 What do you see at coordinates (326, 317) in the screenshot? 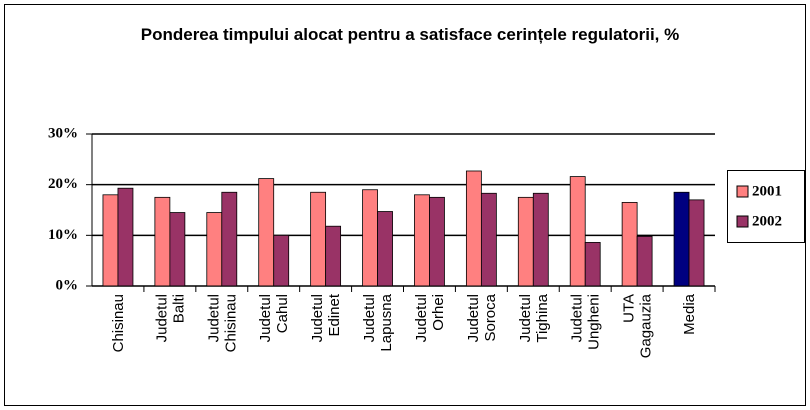
I see `x-tick-label: JudetulEdinet` at bounding box center [326, 317].